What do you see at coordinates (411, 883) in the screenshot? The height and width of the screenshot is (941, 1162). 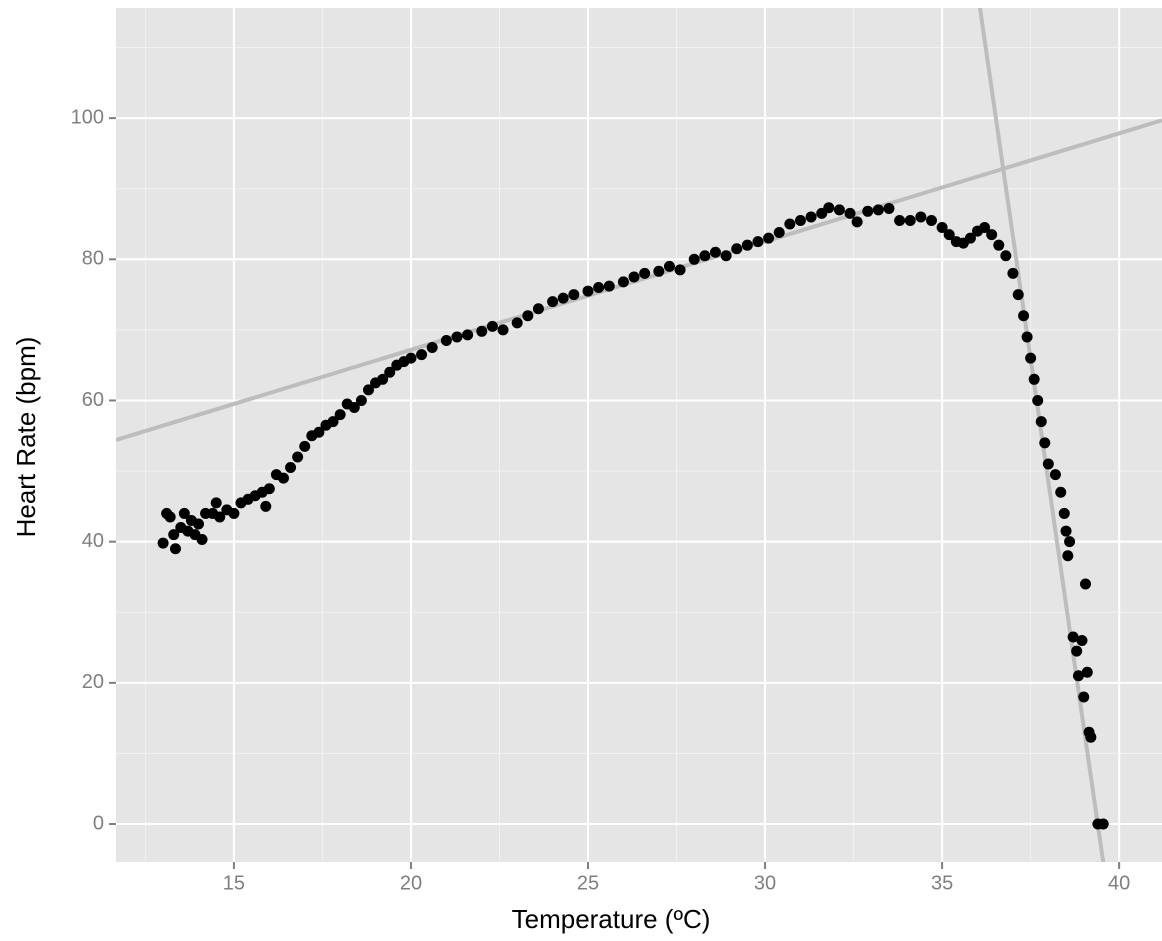 I see `x-tick-label: 20` at bounding box center [411, 883].